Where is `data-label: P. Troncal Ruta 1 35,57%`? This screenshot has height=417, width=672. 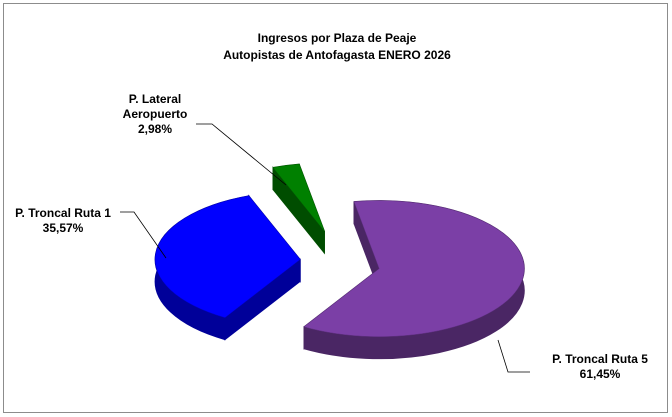 data-label: P. Troncal Ruta 1 35,57% is located at coordinates (63, 221).